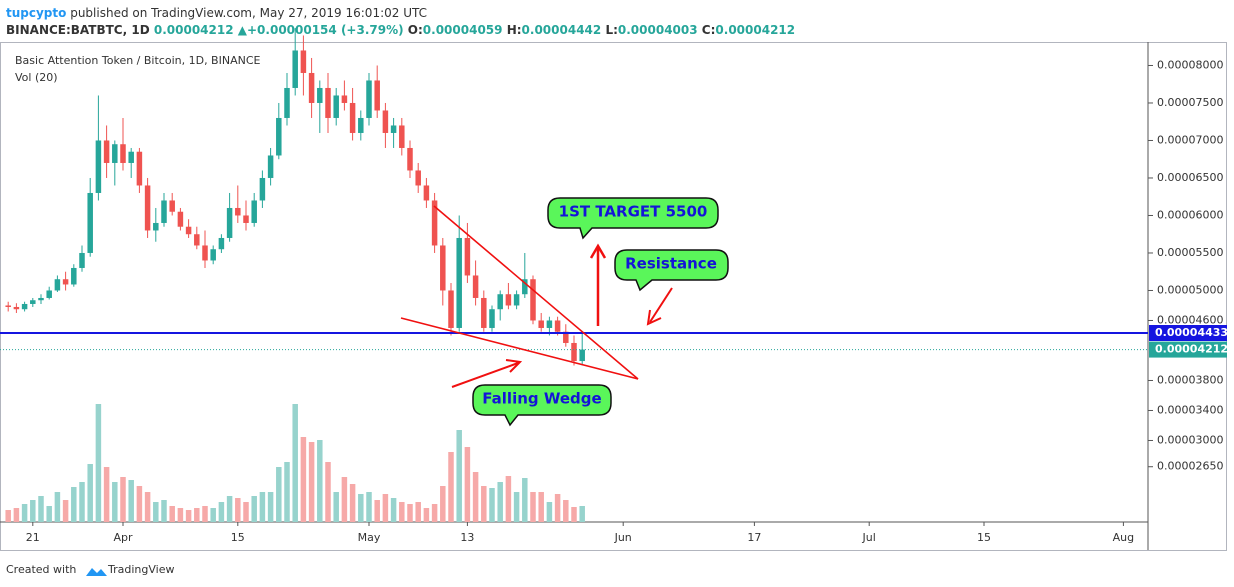  I want to click on symbol: BINANCE:BATBTC, 1D, so click(78, 30).